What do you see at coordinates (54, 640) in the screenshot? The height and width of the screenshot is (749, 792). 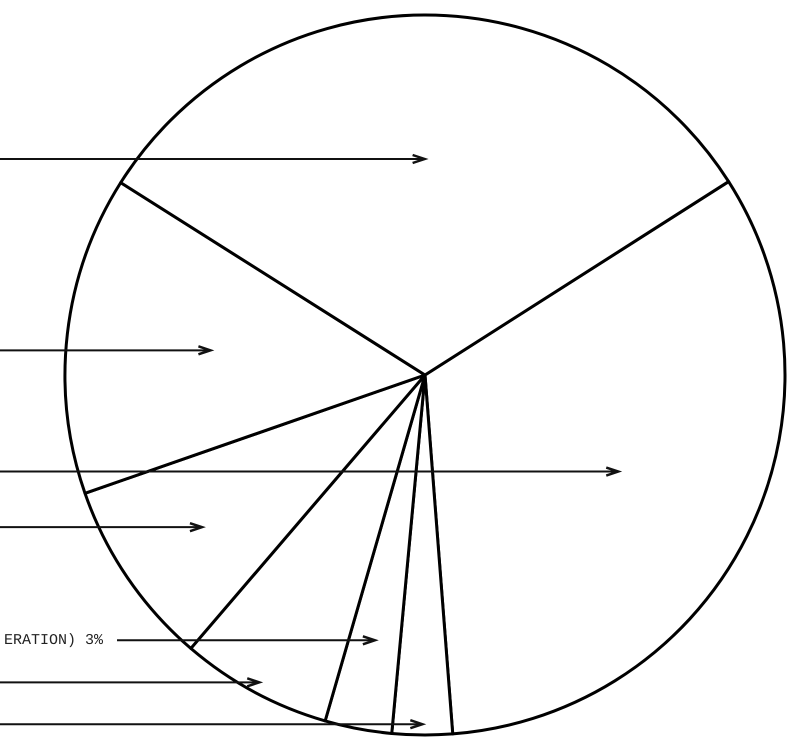 I see `slice-label: ERATION) 3%` at bounding box center [54, 640].